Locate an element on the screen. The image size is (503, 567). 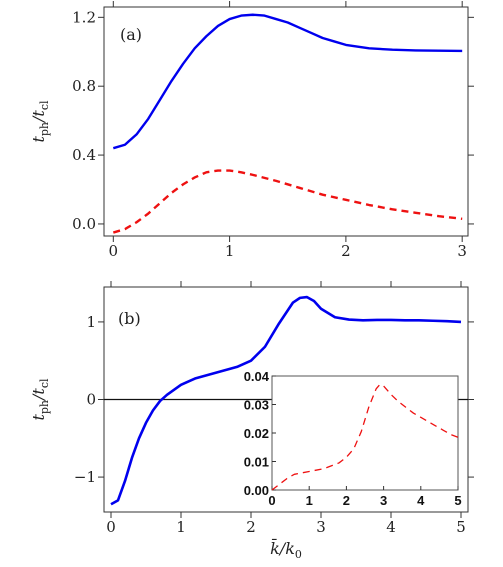
inset-xtick-label: 0 is located at coordinates (271, 500).